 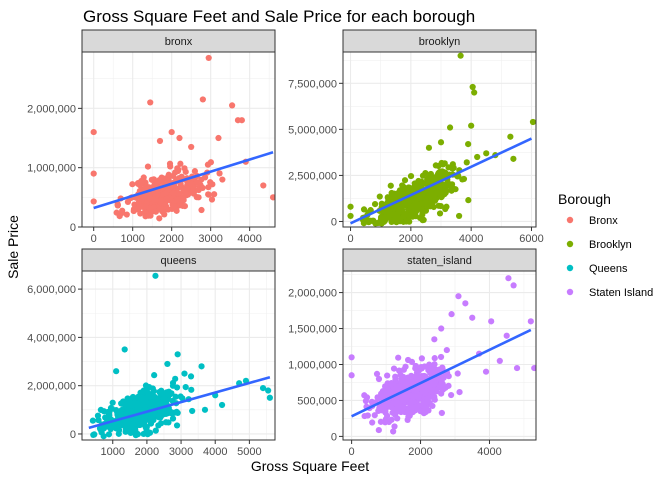 I want to click on x-tick-label: 0, so click(x=352, y=452).